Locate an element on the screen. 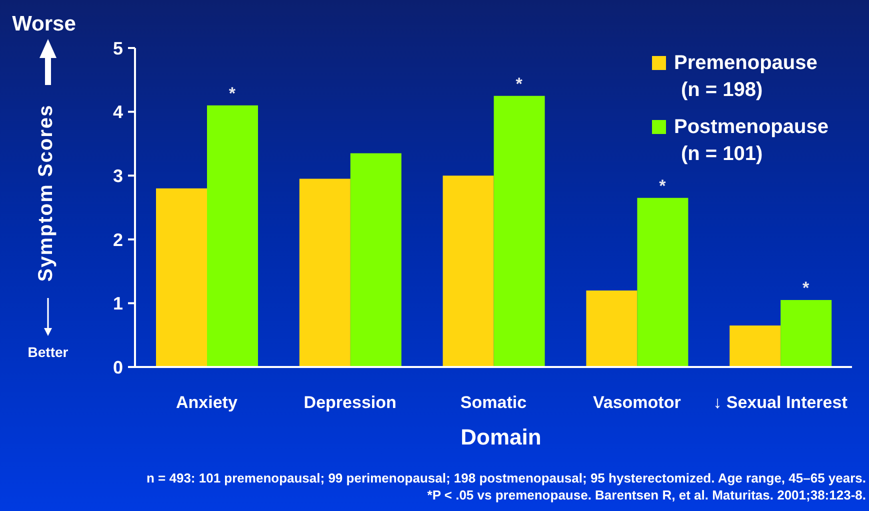 This screenshot has height=511, width=869. x-tick-label: Depression is located at coordinates (350, 402).